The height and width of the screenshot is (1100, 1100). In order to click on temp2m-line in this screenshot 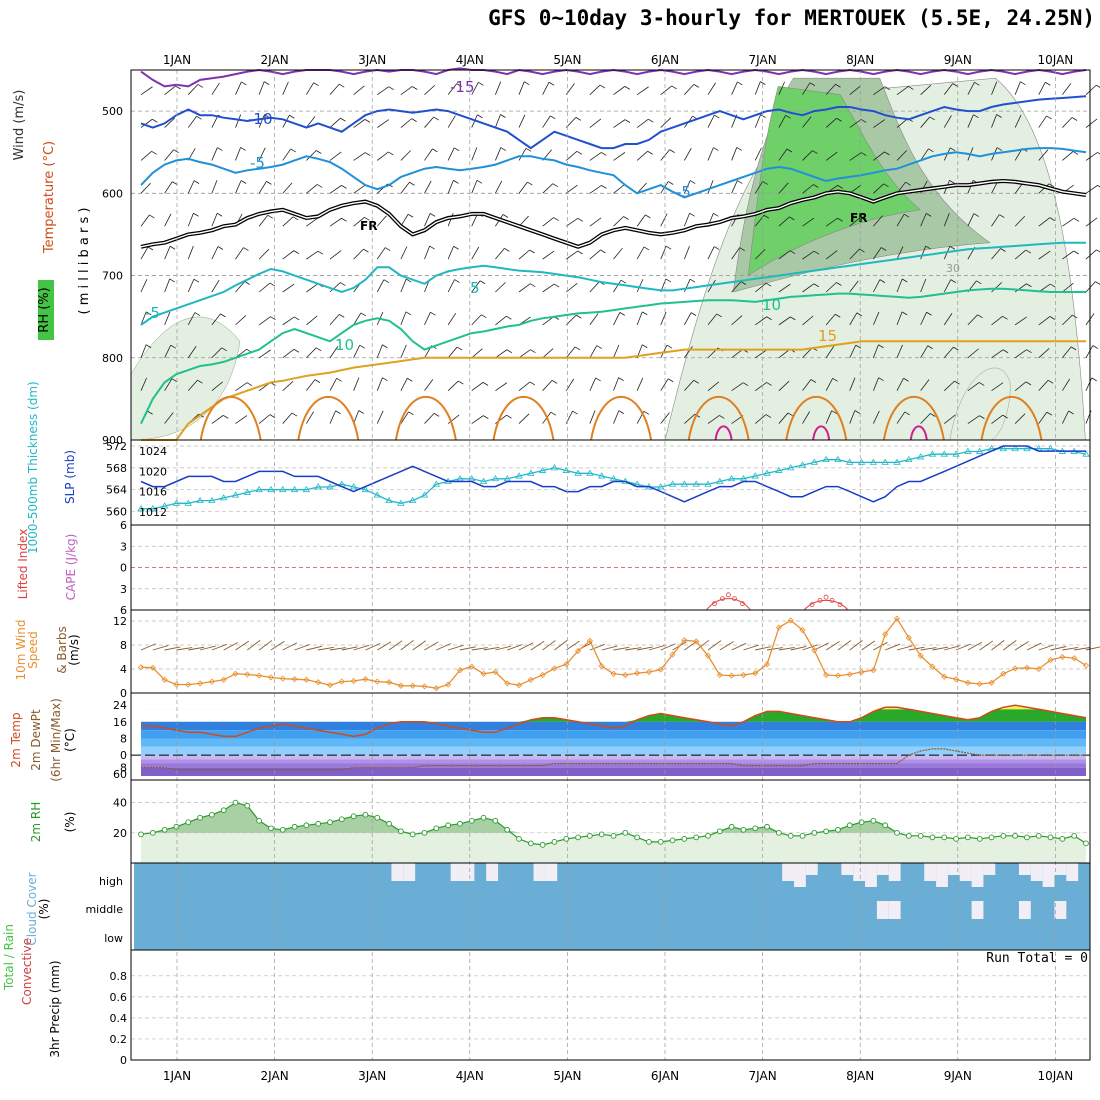, I will do `click(614, 721)`.